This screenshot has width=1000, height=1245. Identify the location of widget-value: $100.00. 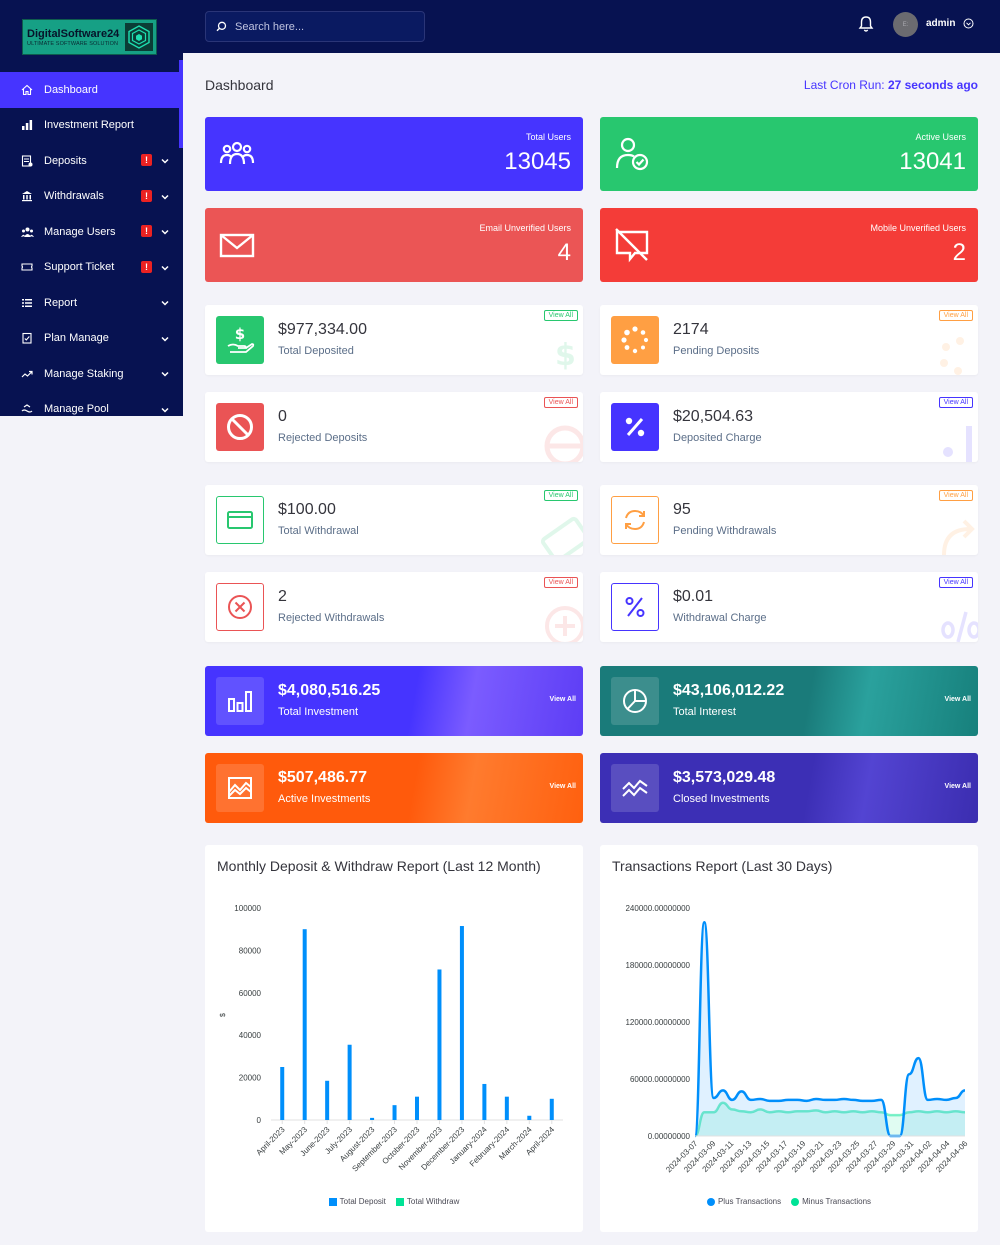
(307, 509).